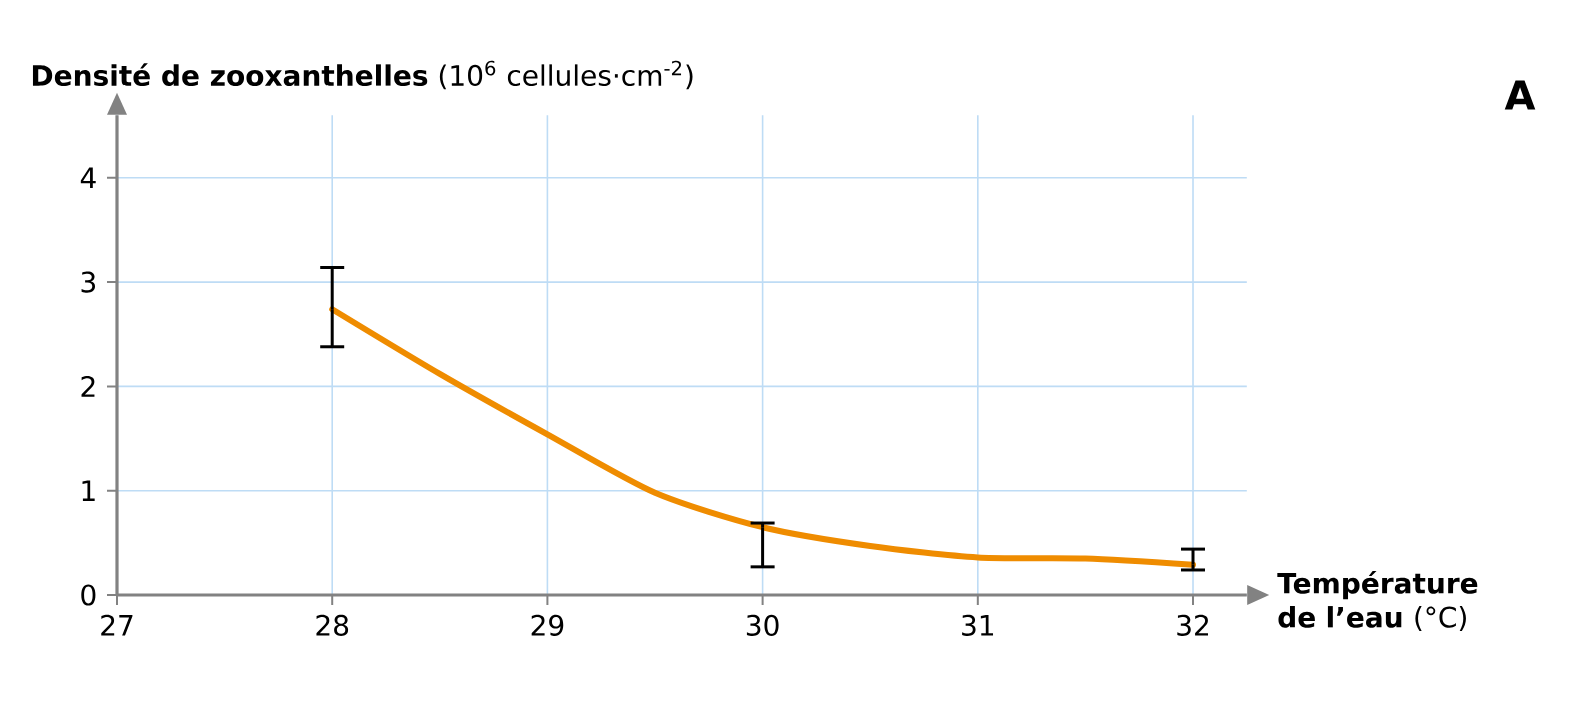 The height and width of the screenshot is (705, 1569). I want to click on x-tick-label: 28, so click(332, 625).